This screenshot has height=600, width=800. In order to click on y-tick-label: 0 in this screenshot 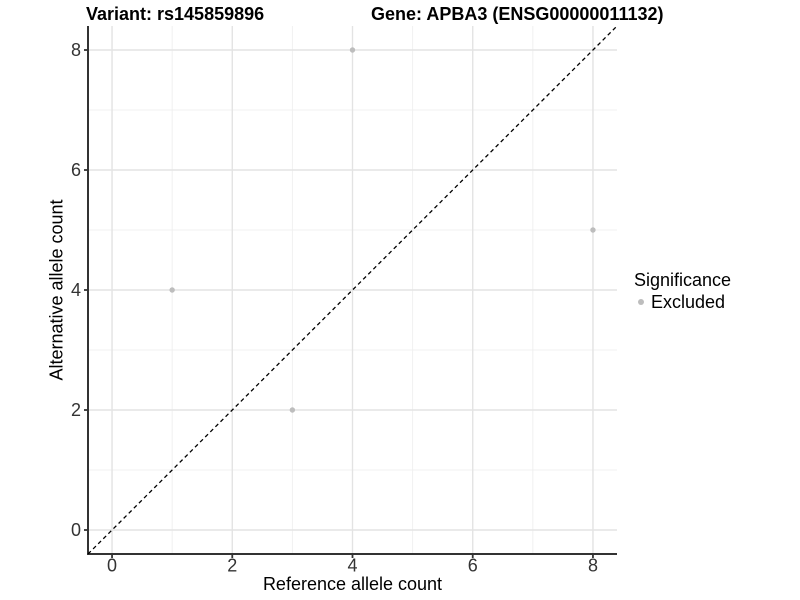, I will do `click(76, 530)`.